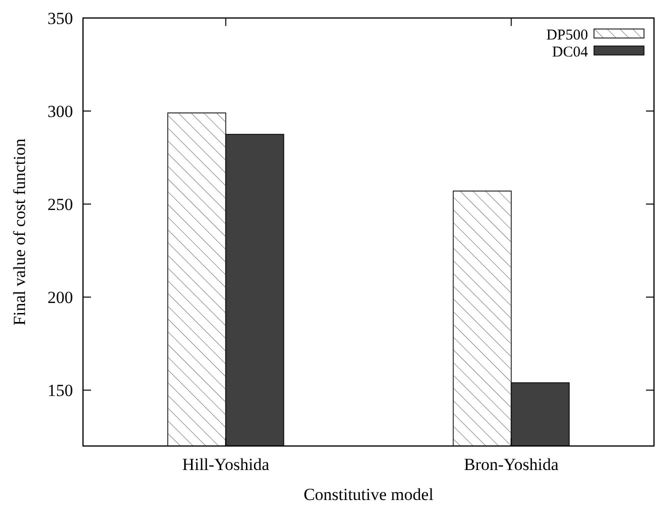  Describe the element at coordinates (60, 111) in the screenshot. I see `y-tick-label: 300` at that location.